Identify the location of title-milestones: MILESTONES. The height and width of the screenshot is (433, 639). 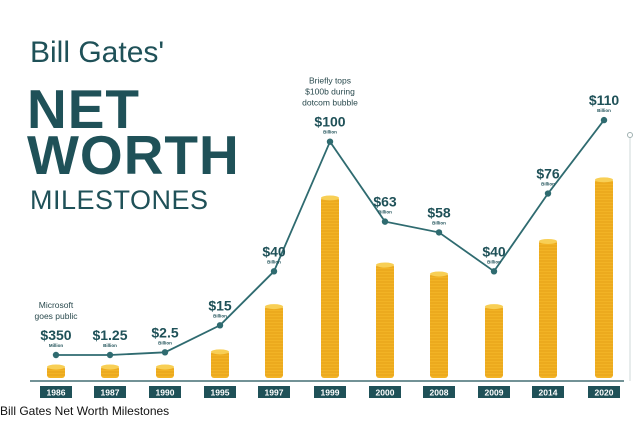
(119, 200).